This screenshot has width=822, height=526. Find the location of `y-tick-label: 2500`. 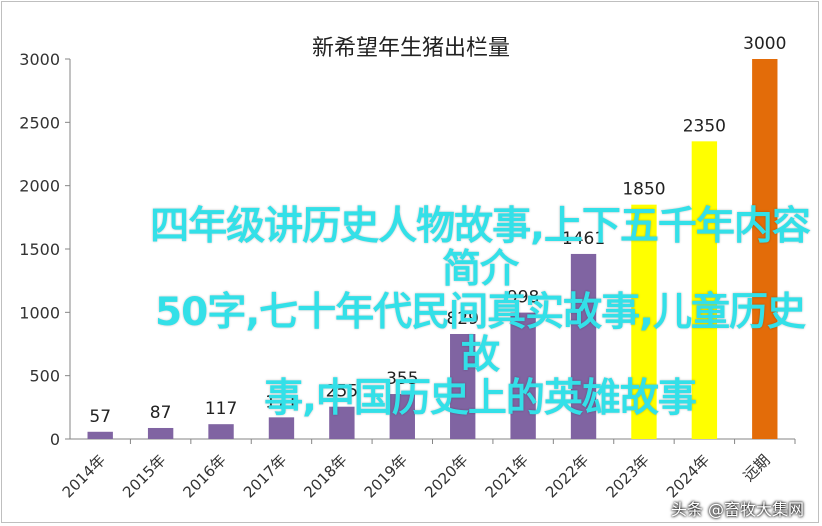

y-tick-label: 2500 is located at coordinates (39, 122).